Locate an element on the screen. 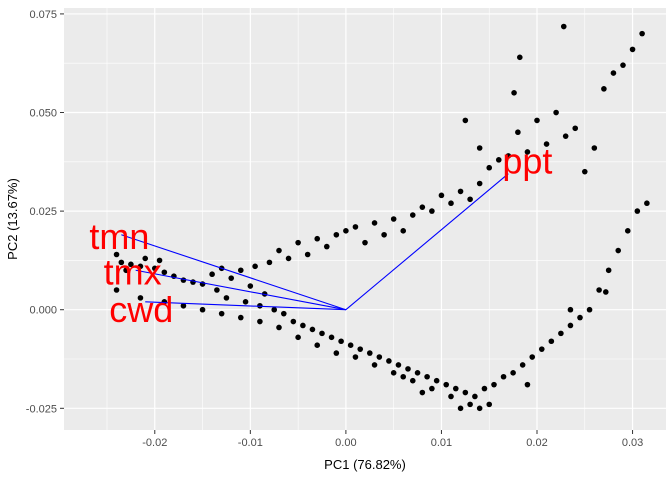  loading-label-ppt: ppt is located at coordinates (527, 161).